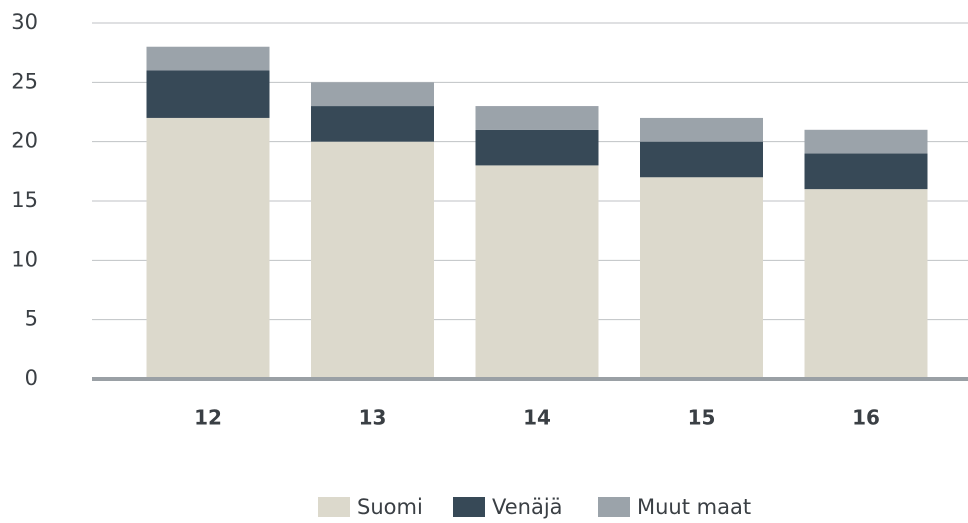 Image resolution: width=968 pixels, height=523 pixels. I want to click on y-tick-label: 5, so click(31, 319).